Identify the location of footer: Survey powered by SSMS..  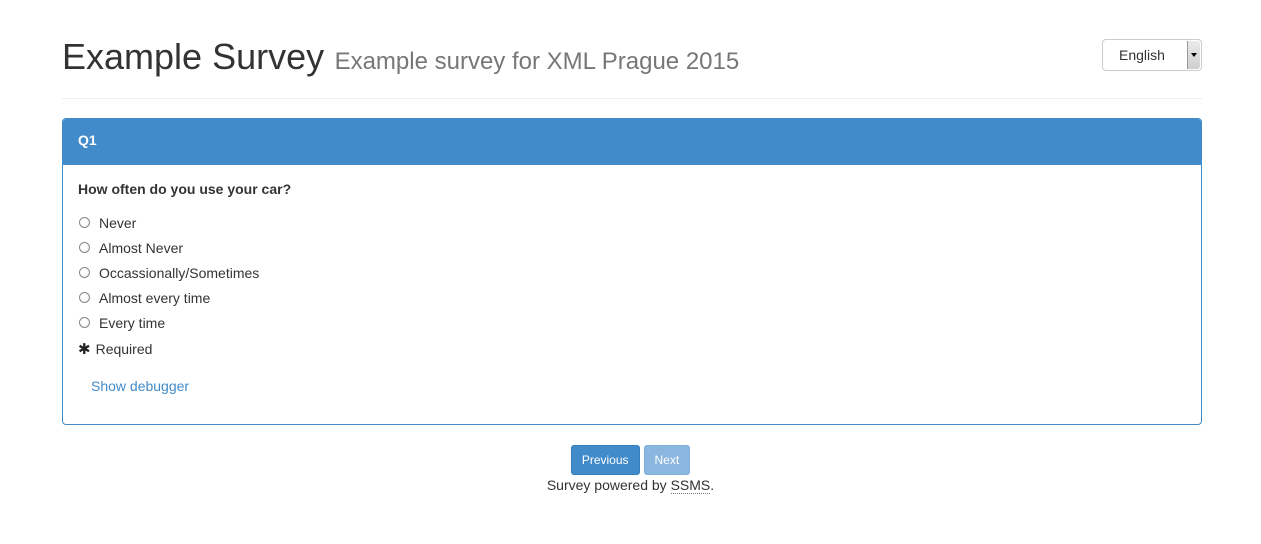
(630, 485).